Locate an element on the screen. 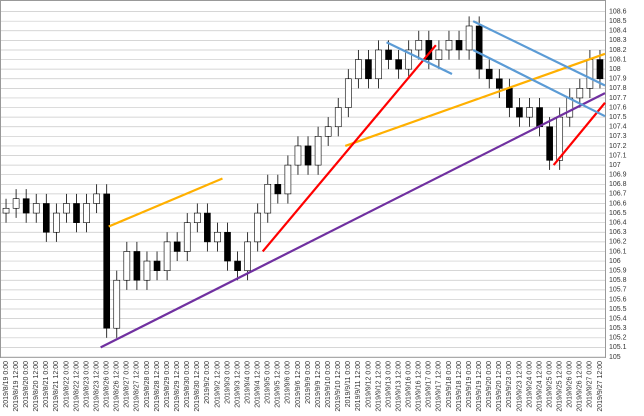 Image resolution: width=644 pixels, height=416 pixels. x-tick-label: 2019/8/20 0:00 is located at coordinates (26, 384).